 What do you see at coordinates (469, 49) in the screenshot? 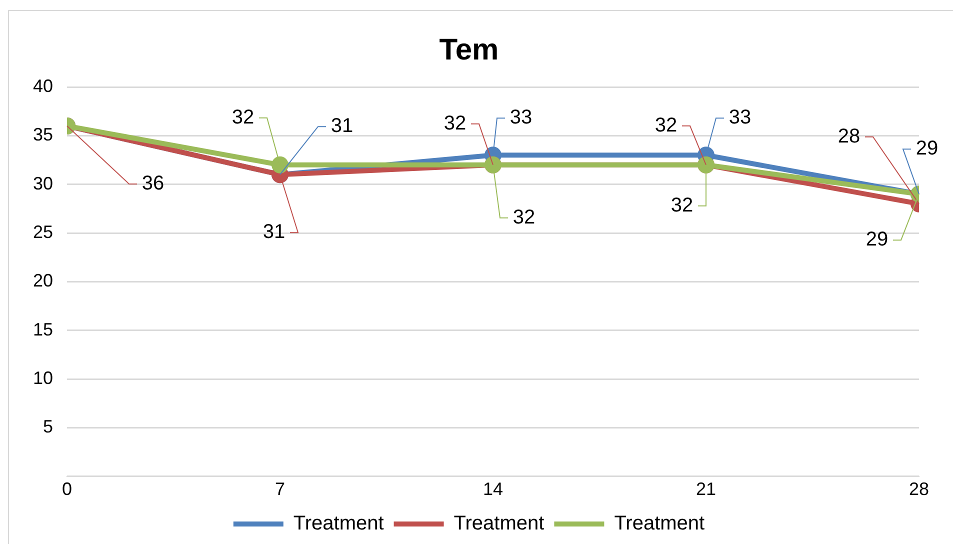
I see `chart-title: Tem` at bounding box center [469, 49].